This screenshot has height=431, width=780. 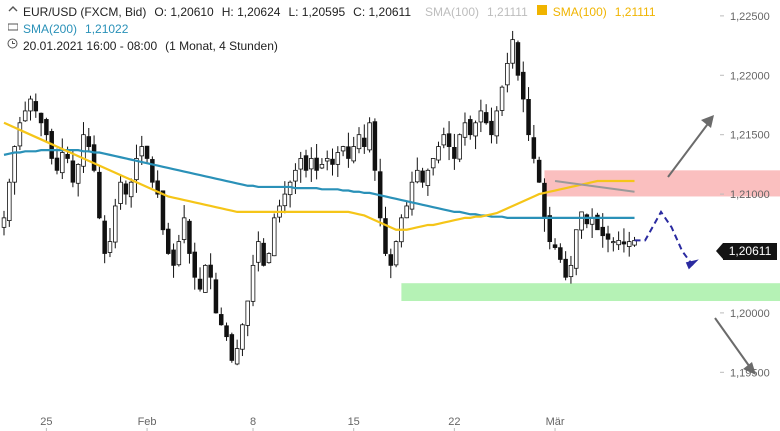 What do you see at coordinates (555, 422) in the screenshot?
I see `x-tick-label: Mär` at bounding box center [555, 422].